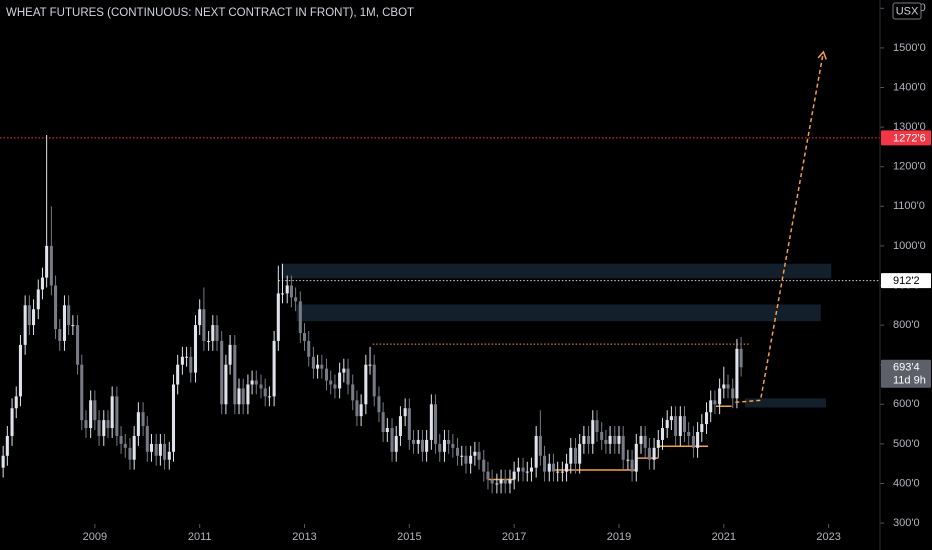 This screenshot has height=550, width=932. What do you see at coordinates (409, 537) in the screenshot?
I see `x-tick-label: 2015` at bounding box center [409, 537].